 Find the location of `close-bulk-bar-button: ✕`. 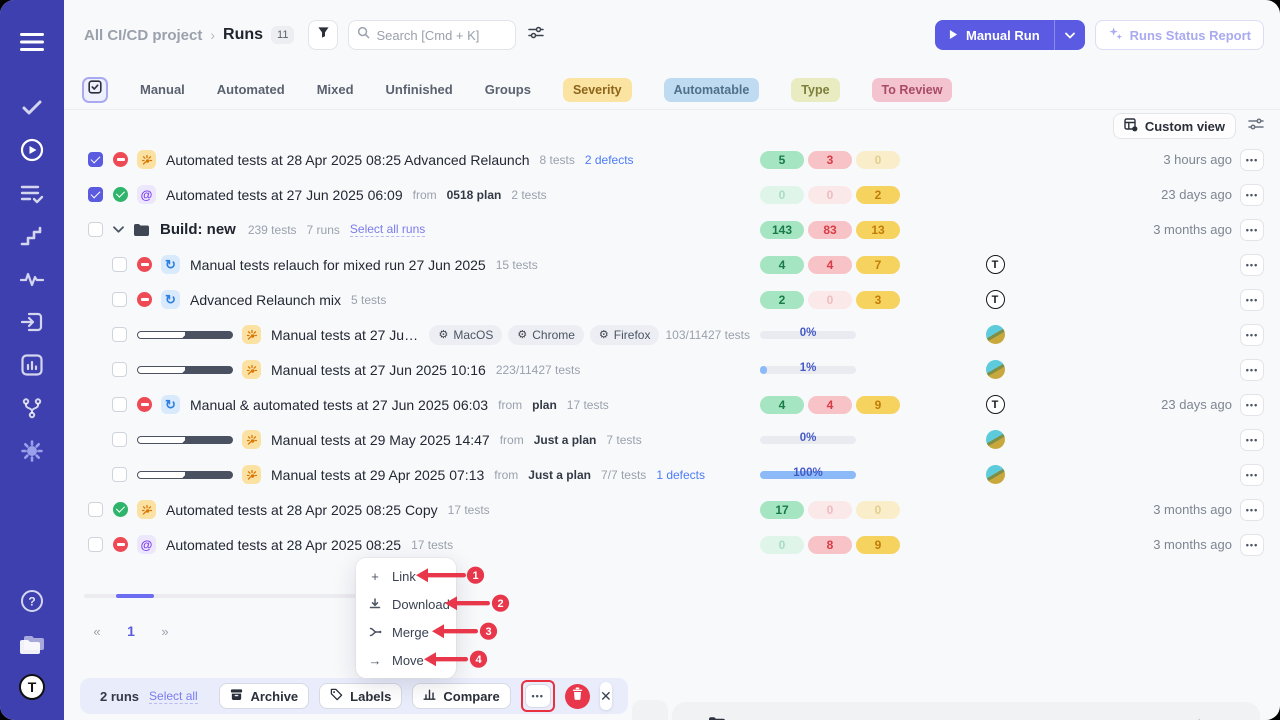

close-bulk-bar-button: ✕ is located at coordinates (605, 696).